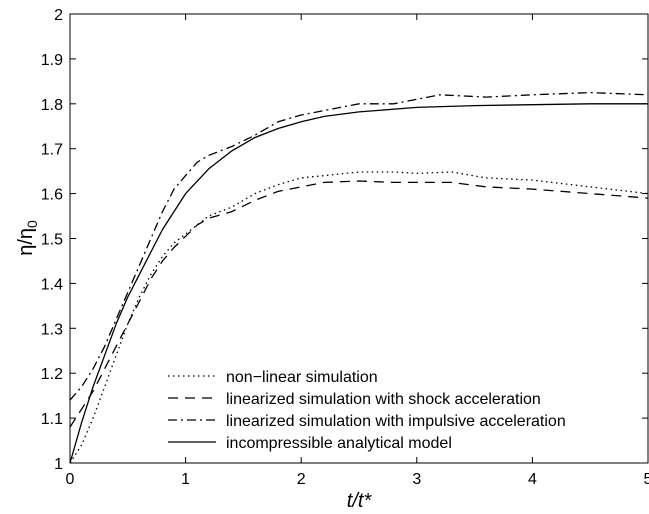  Describe the element at coordinates (339, 443) in the screenshot. I see `legend-label: incompressible analytical model` at that location.